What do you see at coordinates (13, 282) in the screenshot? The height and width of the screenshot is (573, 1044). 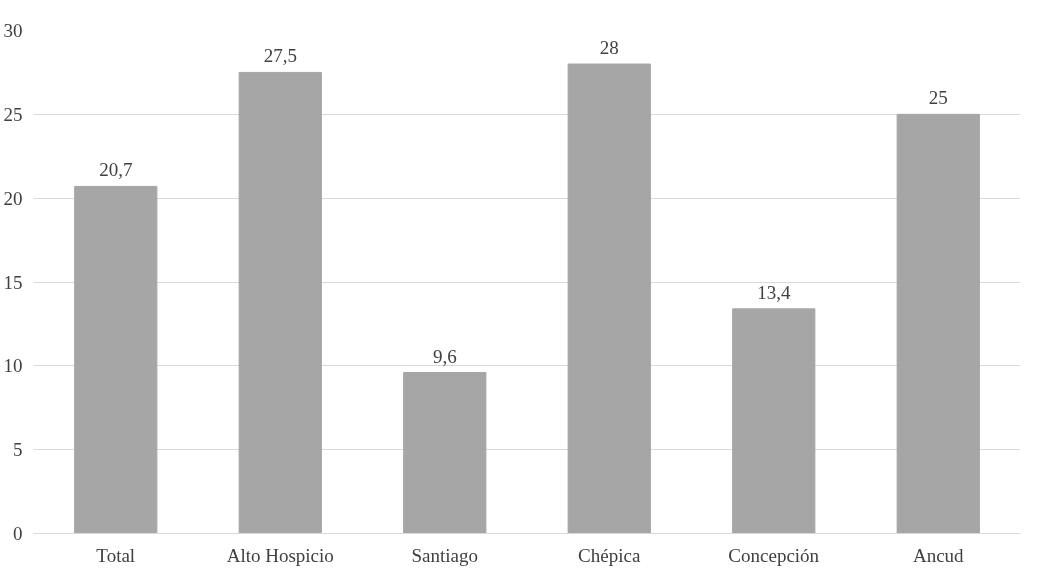 I see `y-tick-label: 15` at bounding box center [13, 282].